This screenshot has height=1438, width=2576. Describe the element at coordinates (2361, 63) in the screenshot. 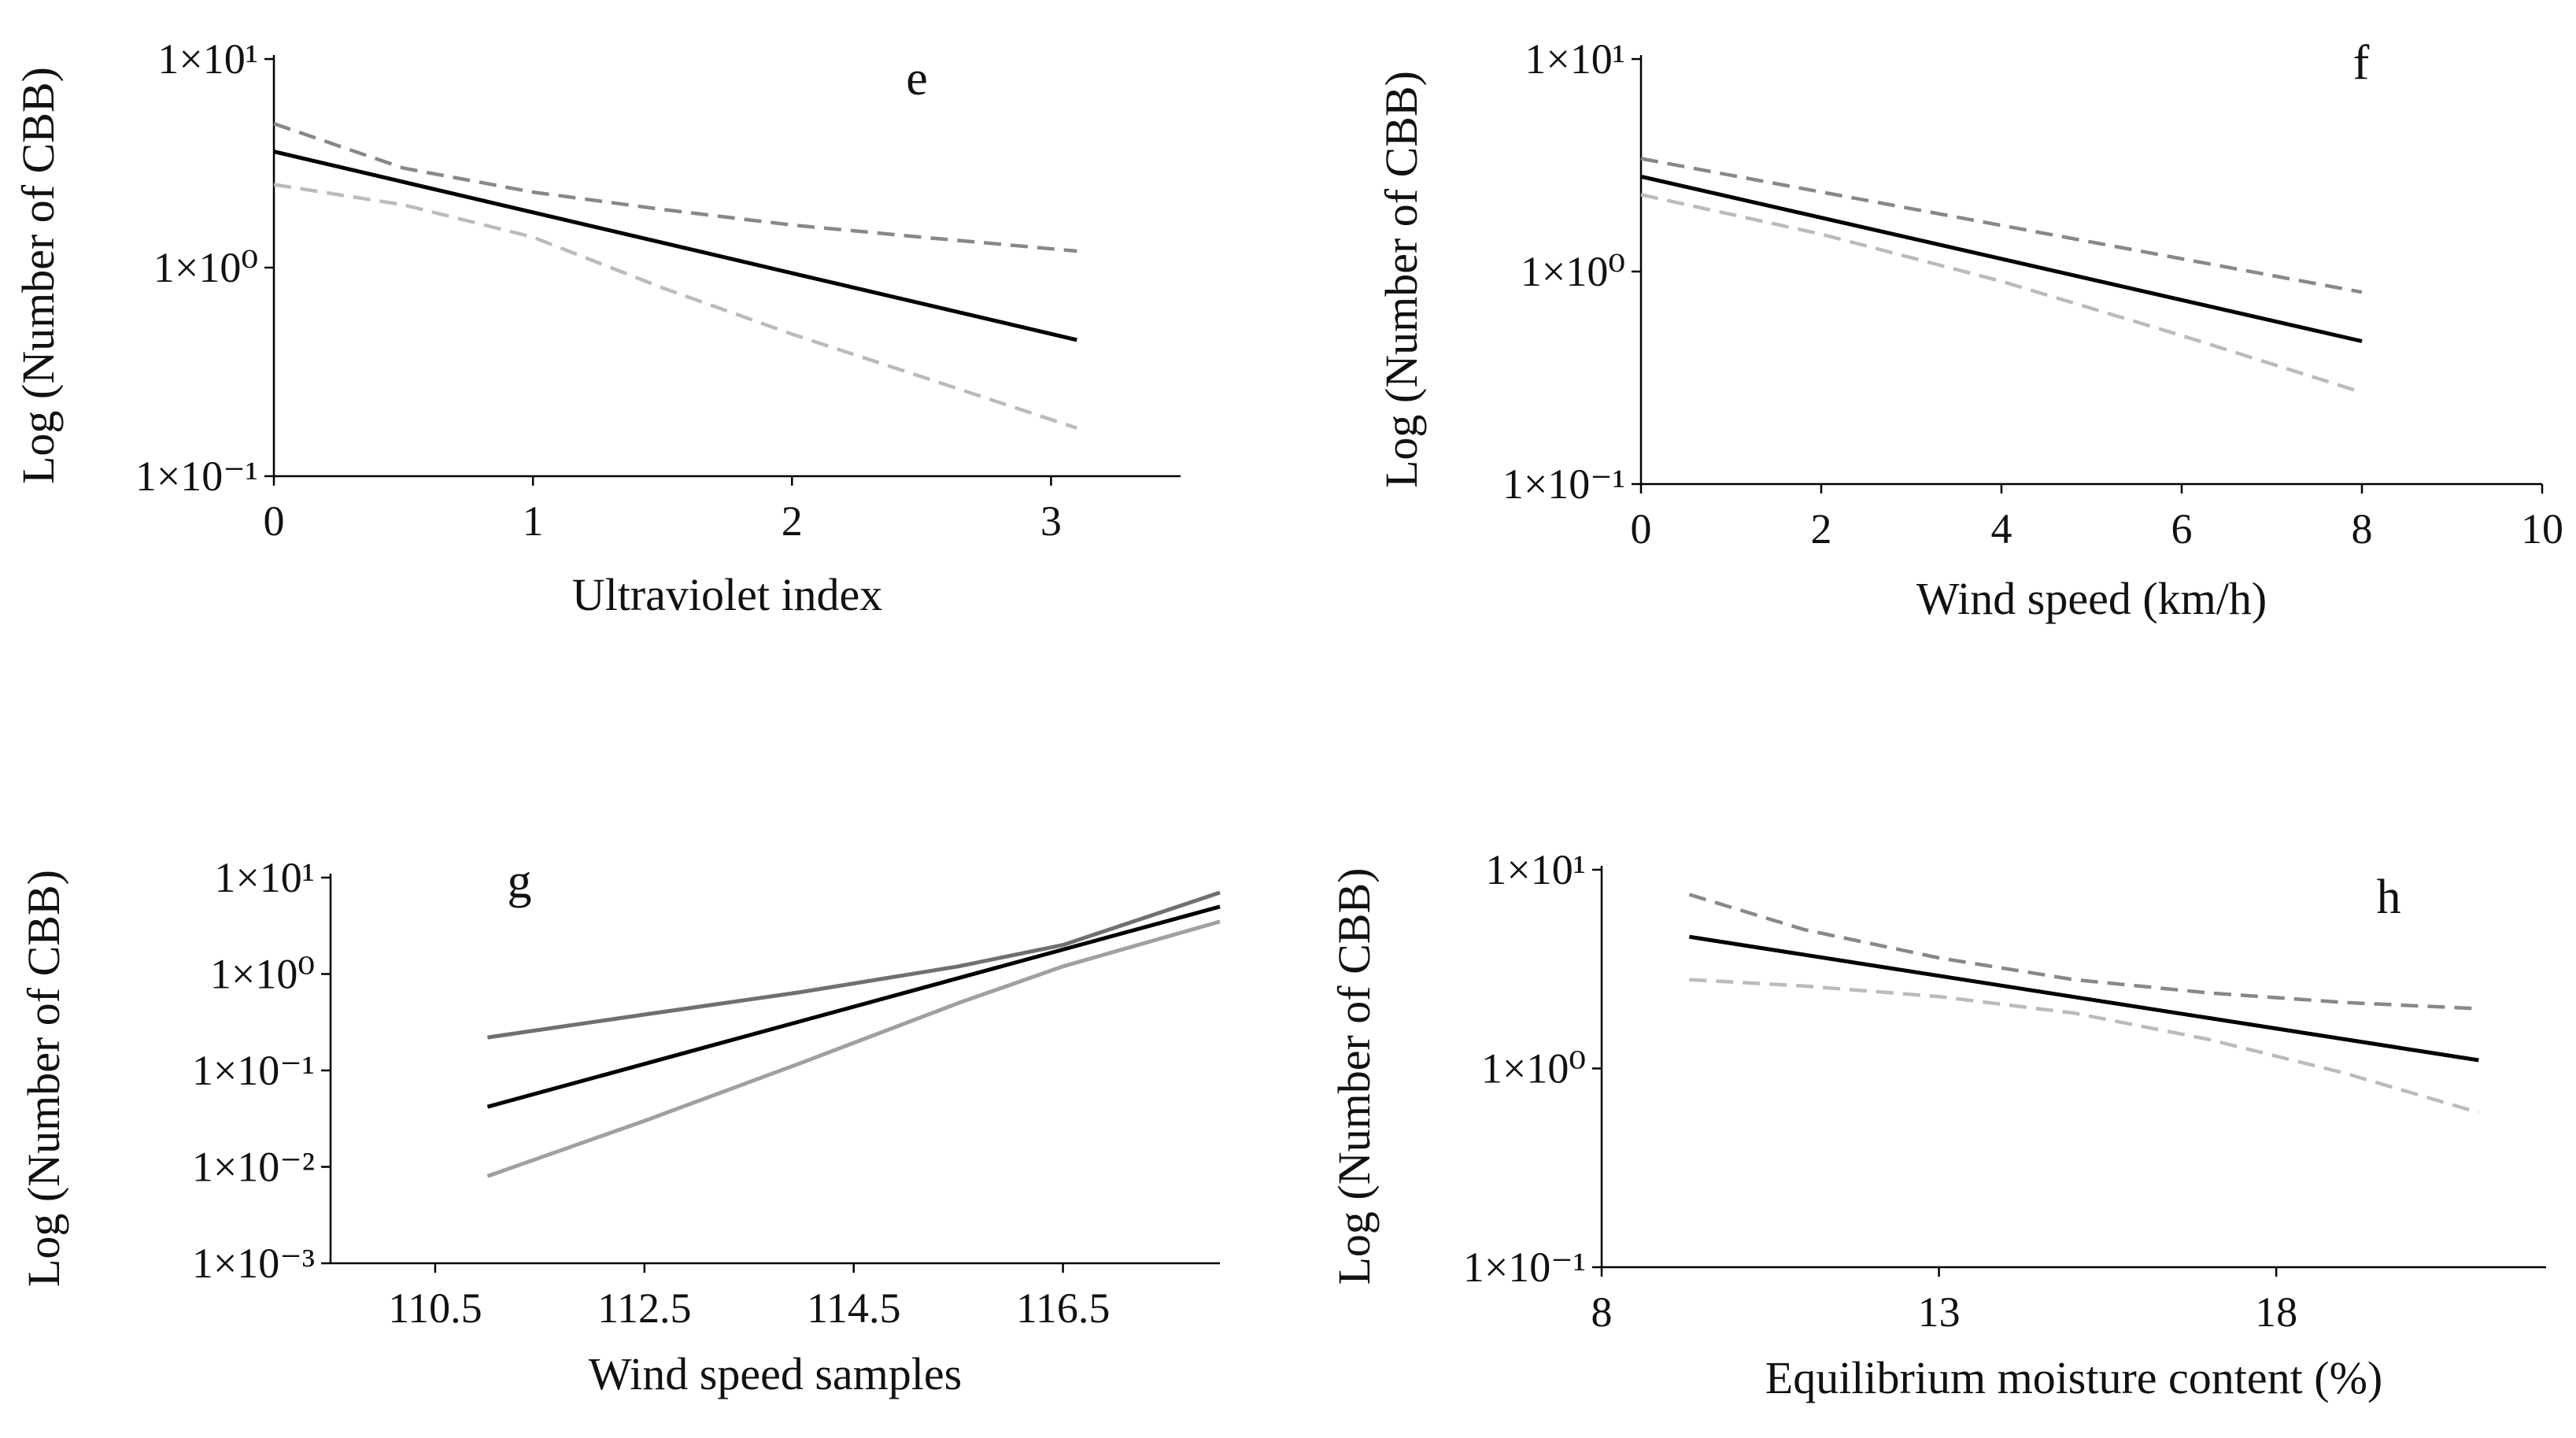

I see `panel-letter: f` at that location.